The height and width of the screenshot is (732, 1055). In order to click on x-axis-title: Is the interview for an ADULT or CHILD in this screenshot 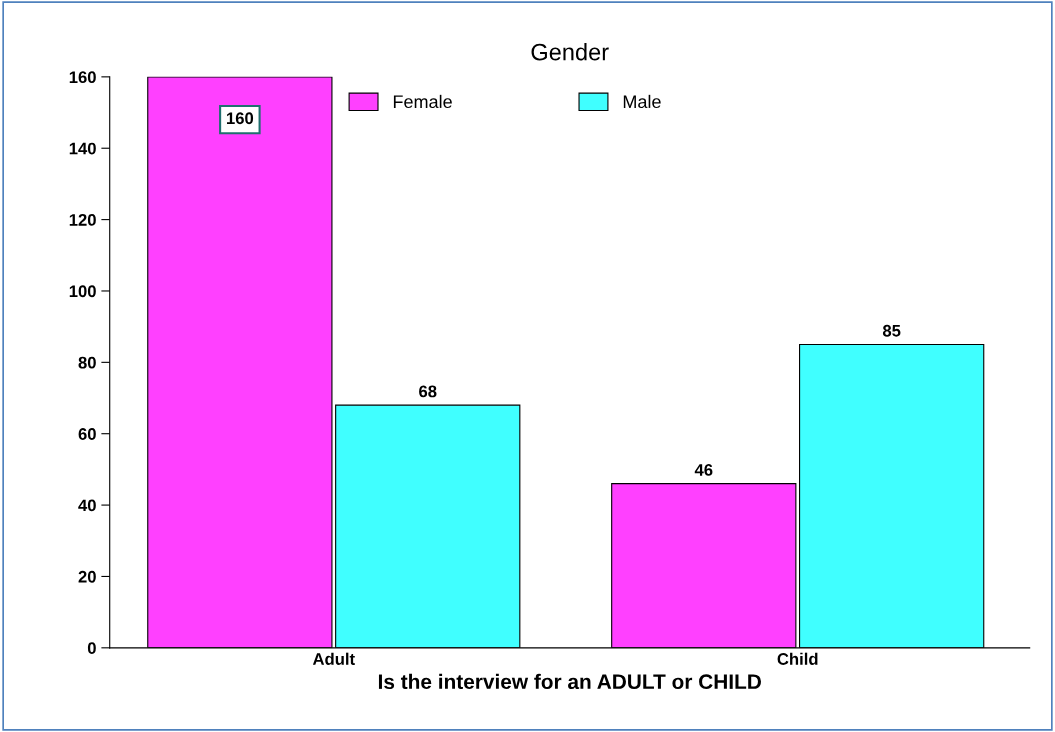, I will do `click(569, 681)`.